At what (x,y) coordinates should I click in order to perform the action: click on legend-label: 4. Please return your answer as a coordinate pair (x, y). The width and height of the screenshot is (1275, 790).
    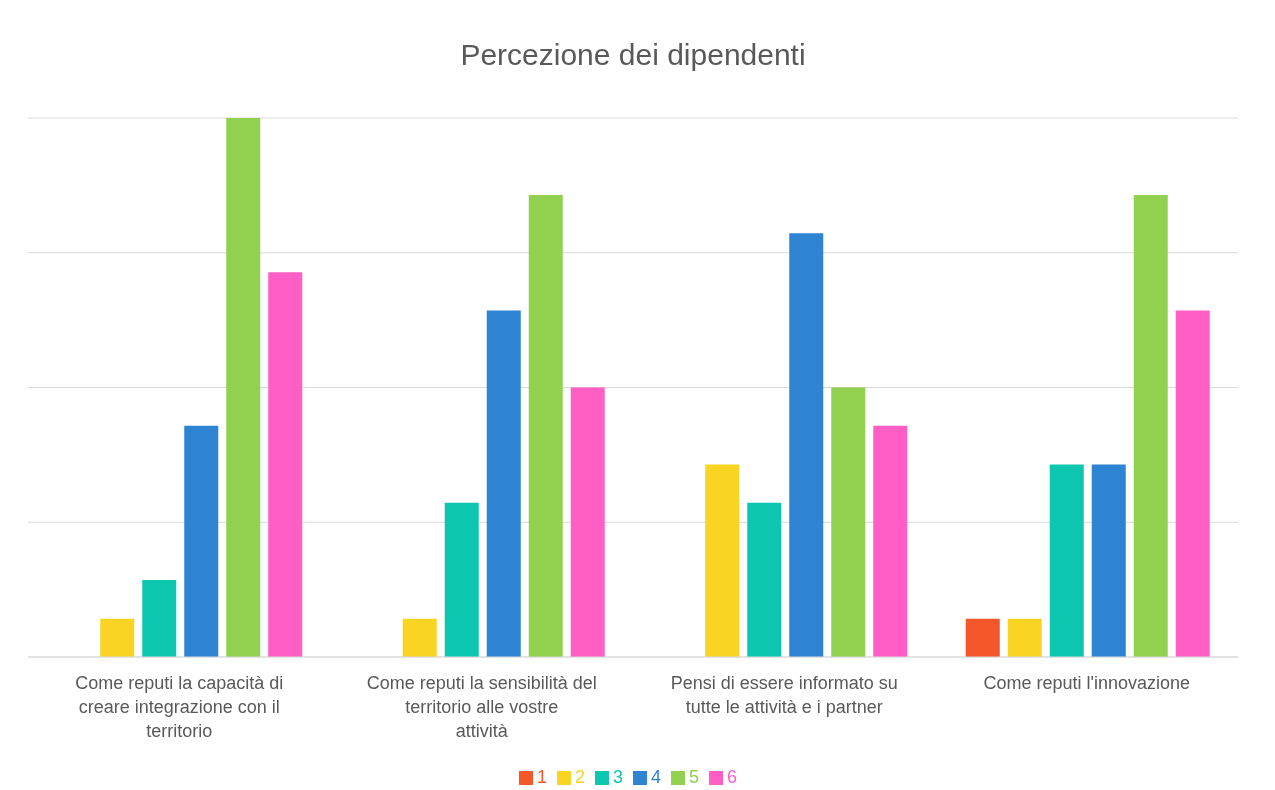
    Looking at the image, I should click on (656, 777).